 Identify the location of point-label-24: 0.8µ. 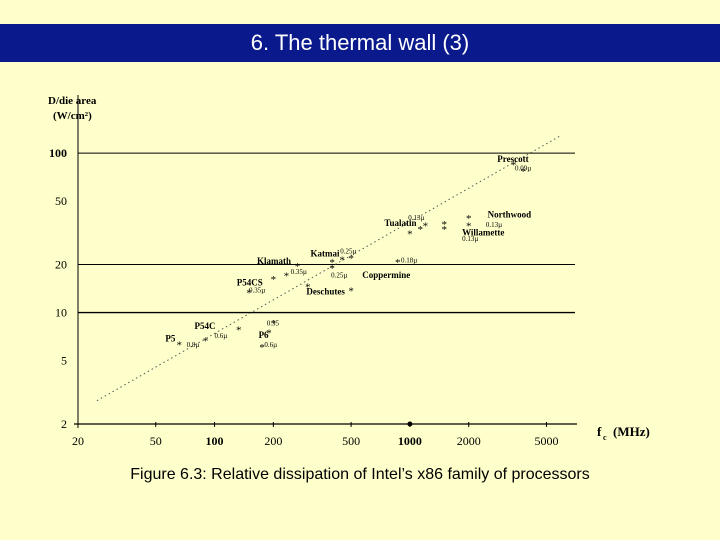
(193, 345).